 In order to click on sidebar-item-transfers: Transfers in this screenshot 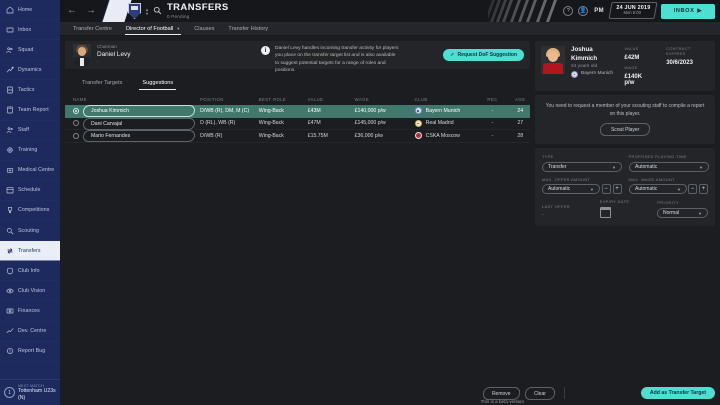, I will do `click(30, 251)`.